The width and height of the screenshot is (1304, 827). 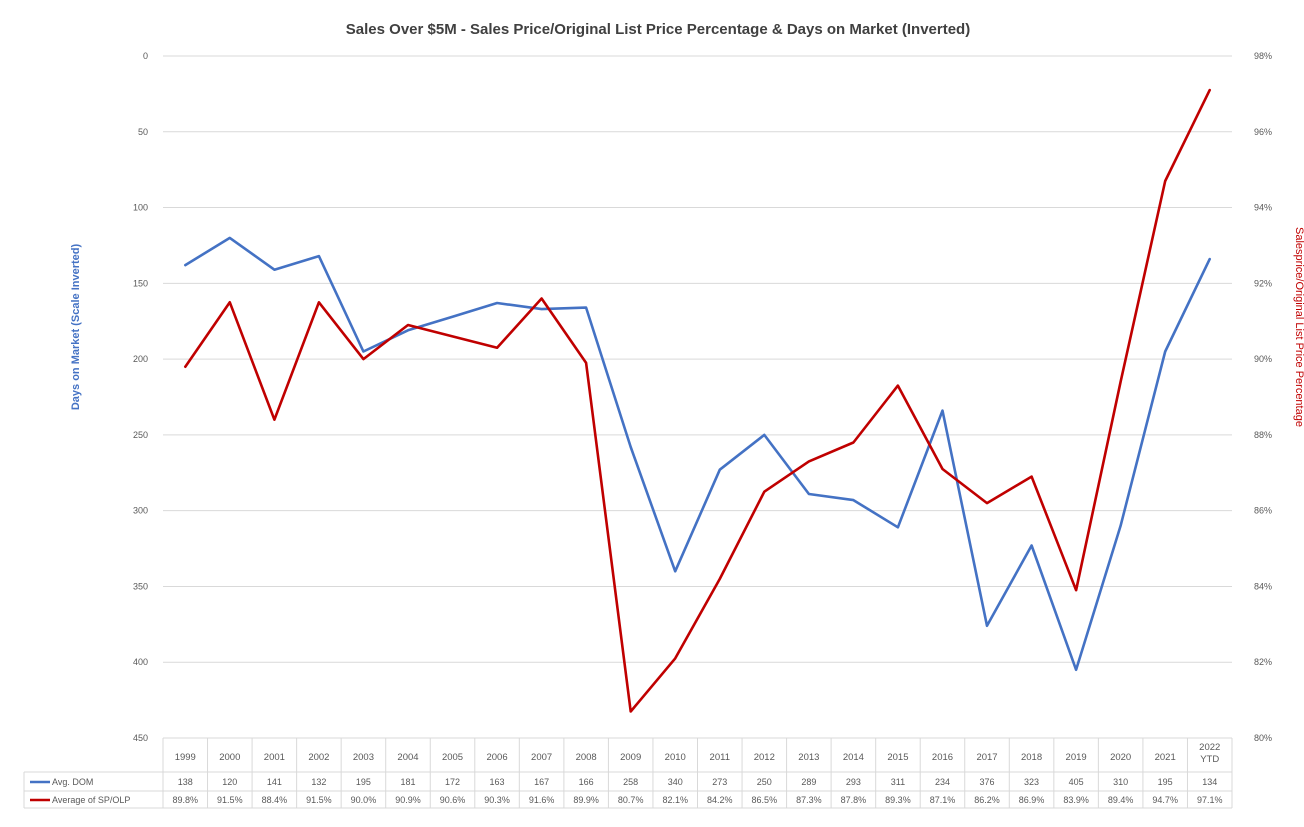 I want to click on right-tick-label: 80%, so click(x=1263, y=738).